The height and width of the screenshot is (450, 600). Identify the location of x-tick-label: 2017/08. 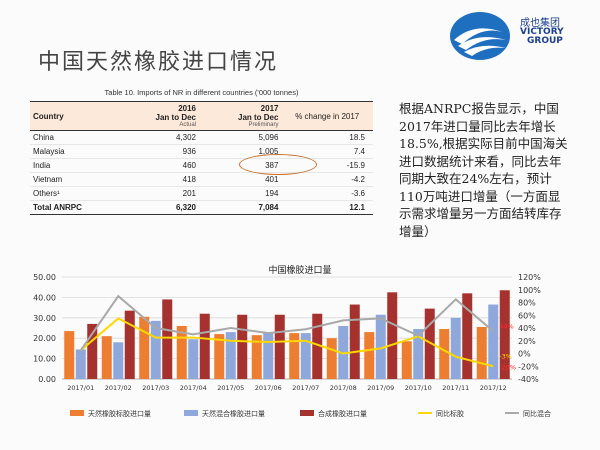
(343, 388).